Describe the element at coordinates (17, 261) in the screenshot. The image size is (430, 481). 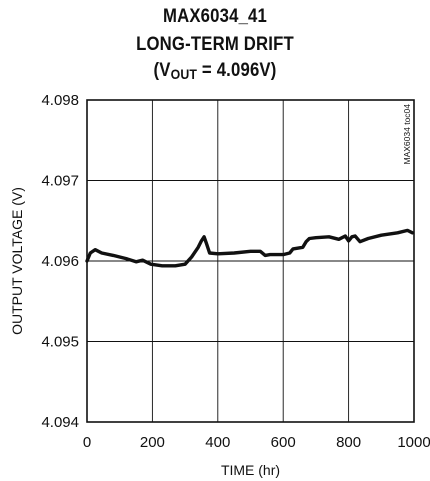
I see `y-axis-label: OUTPUT VOLTAGE (V)` at that location.